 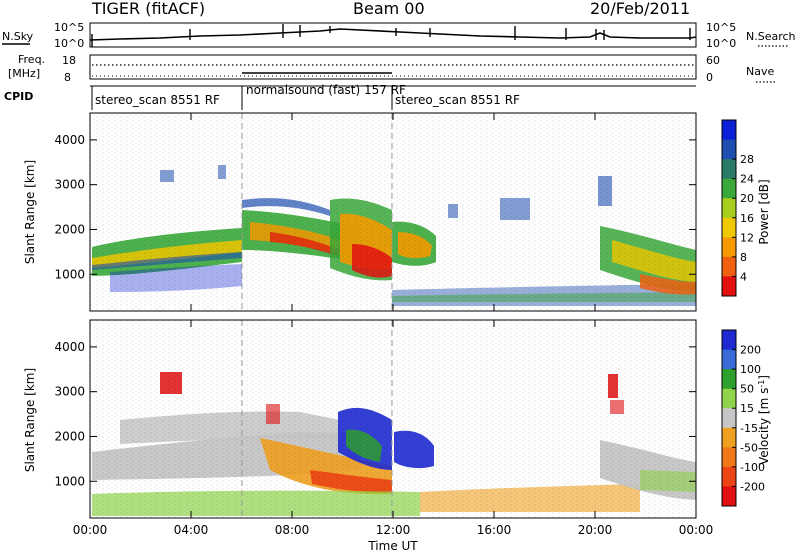 What do you see at coordinates (24, 73) in the screenshot?
I see `freq-label-2: [MHz]` at bounding box center [24, 73].